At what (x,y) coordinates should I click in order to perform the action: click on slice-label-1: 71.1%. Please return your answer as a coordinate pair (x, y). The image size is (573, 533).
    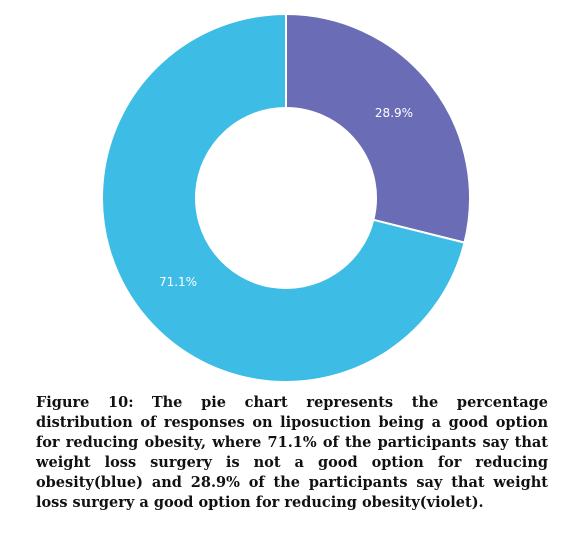
    Looking at the image, I should click on (178, 282).